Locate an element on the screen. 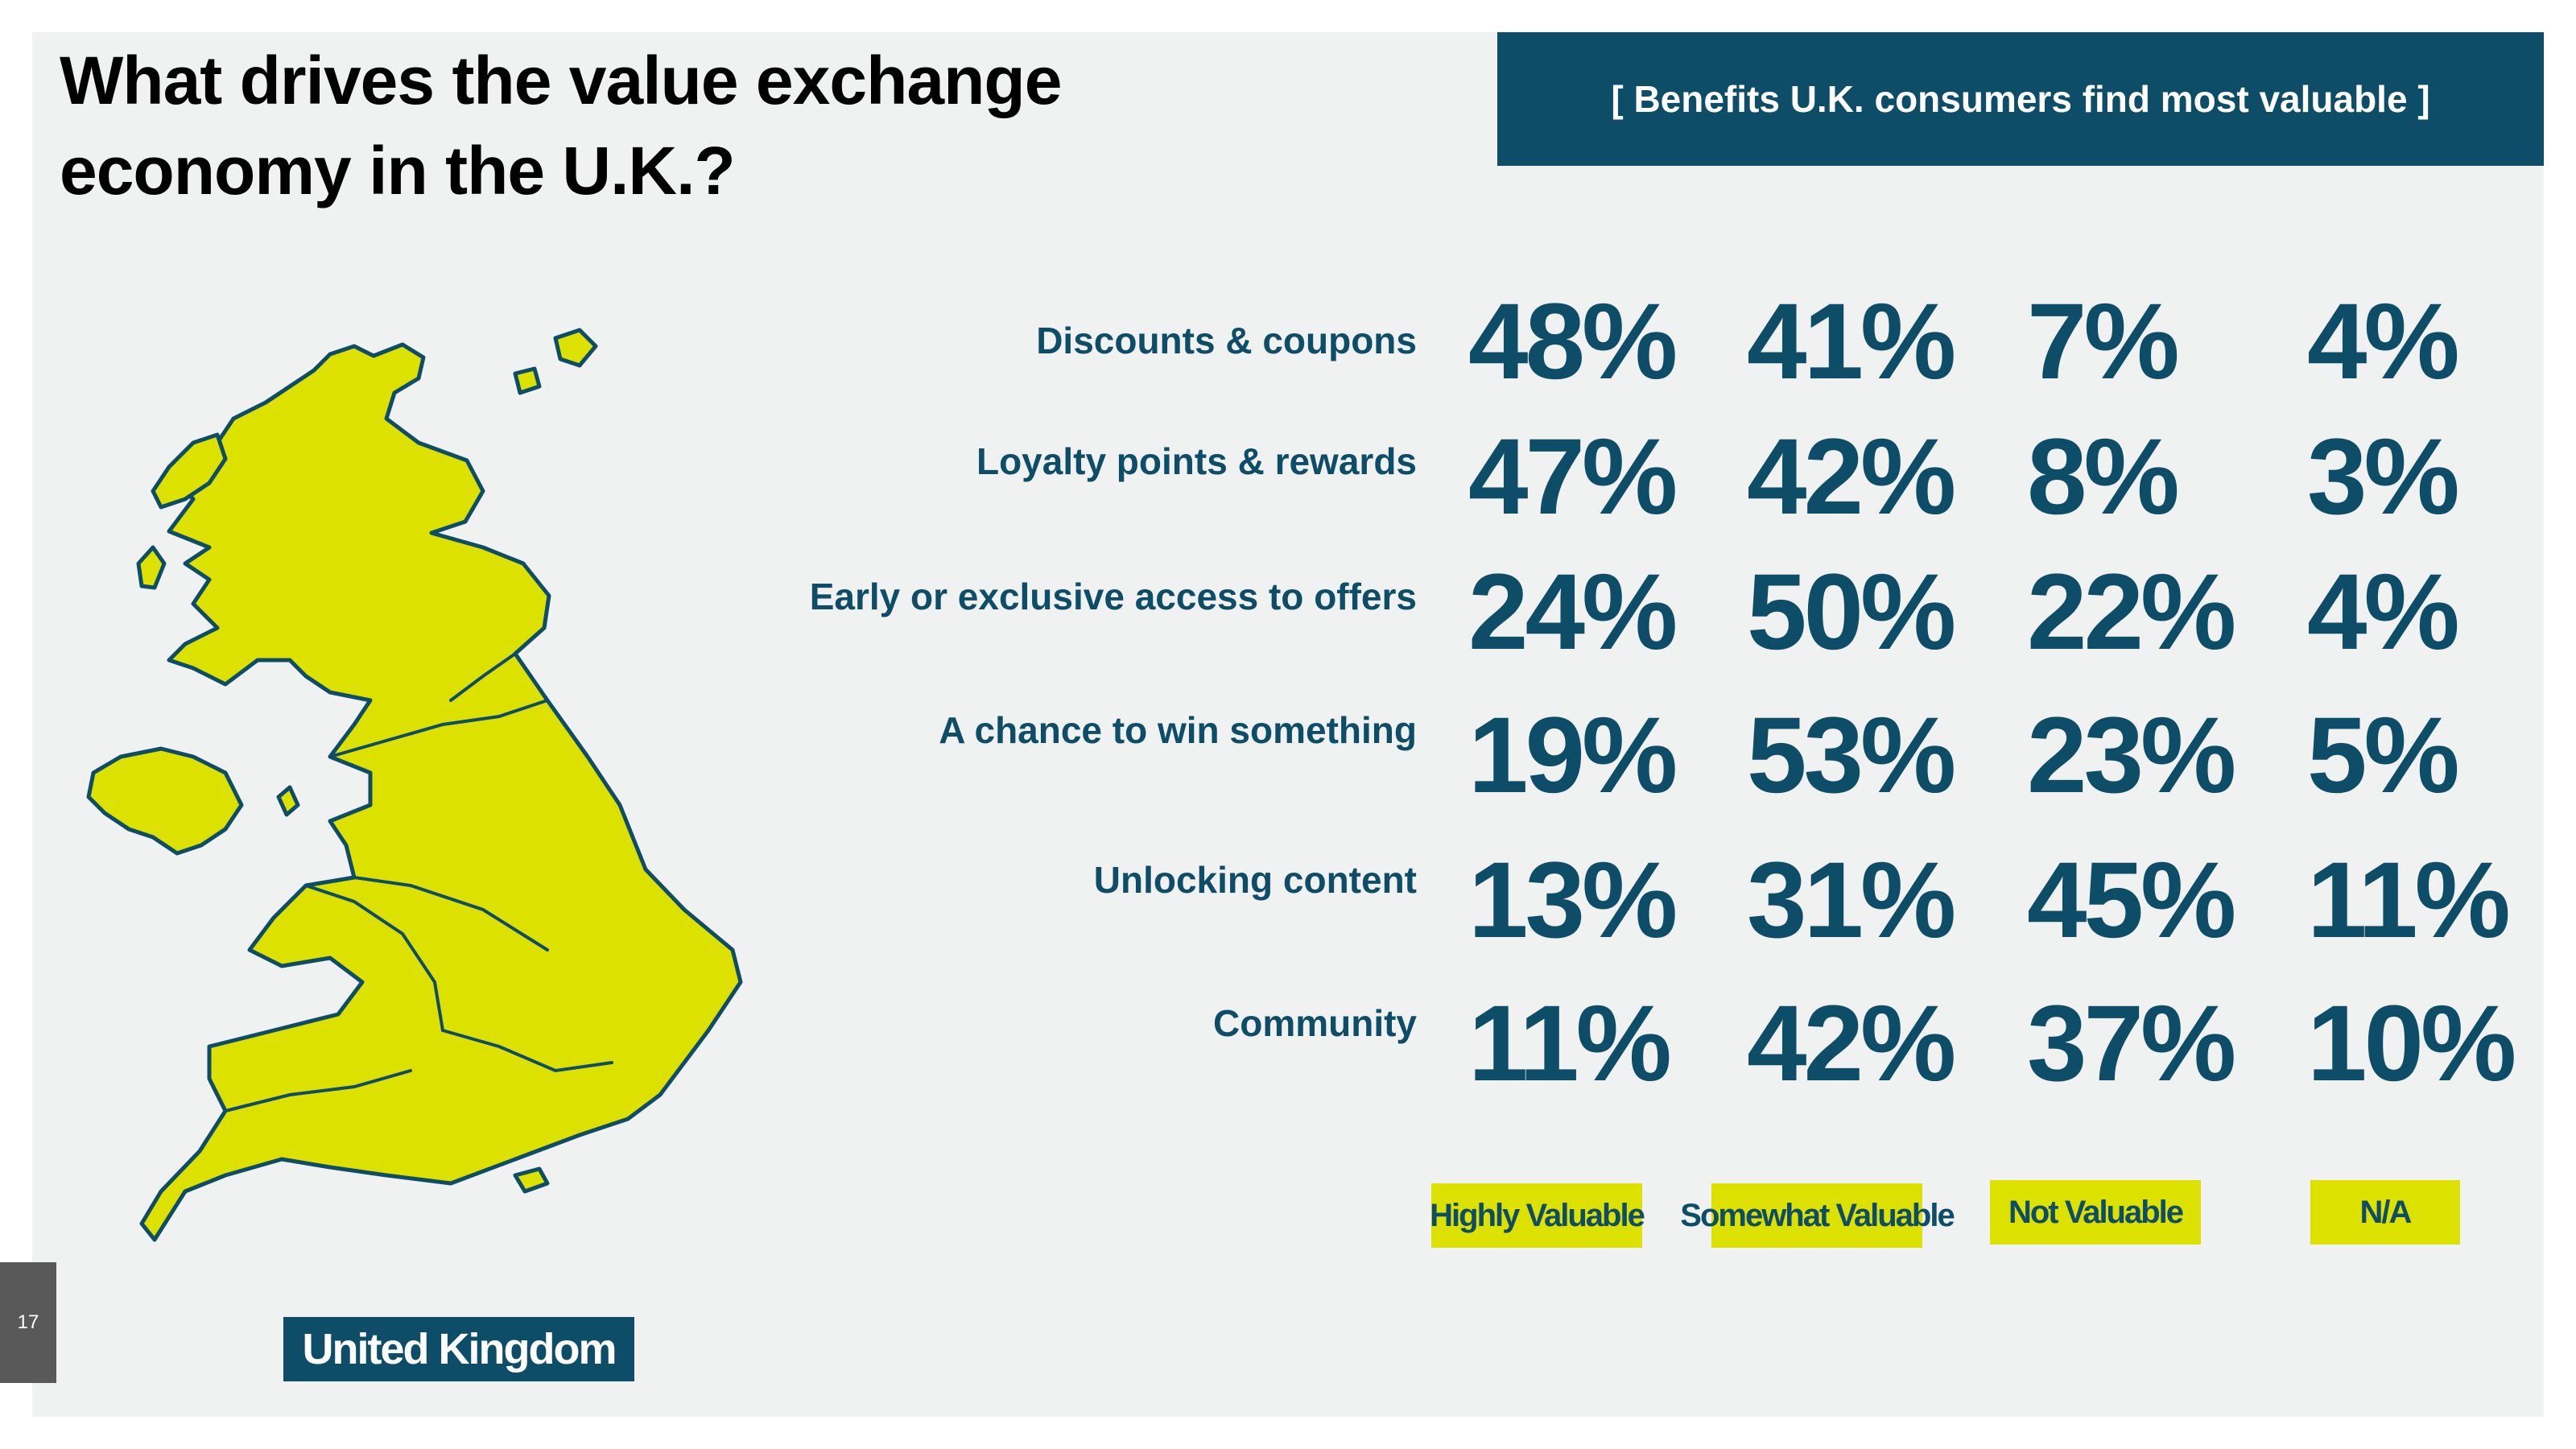  page-number: 17 is located at coordinates (28, 1322).